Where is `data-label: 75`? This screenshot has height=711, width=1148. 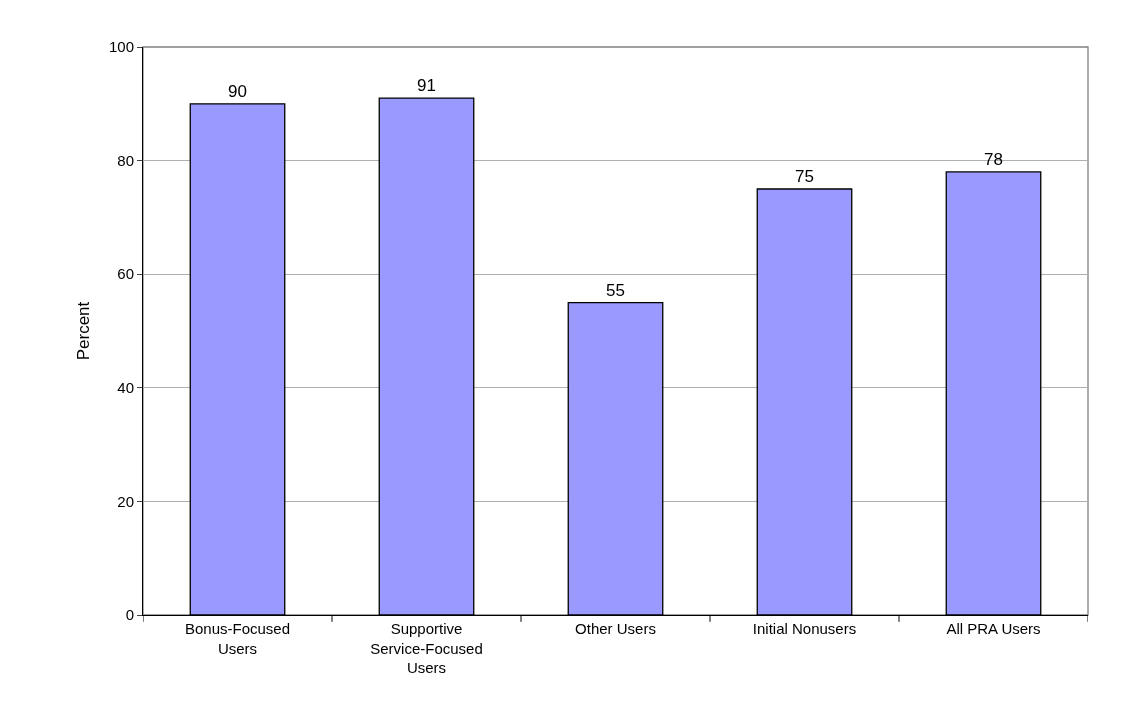 data-label: 75 is located at coordinates (804, 176).